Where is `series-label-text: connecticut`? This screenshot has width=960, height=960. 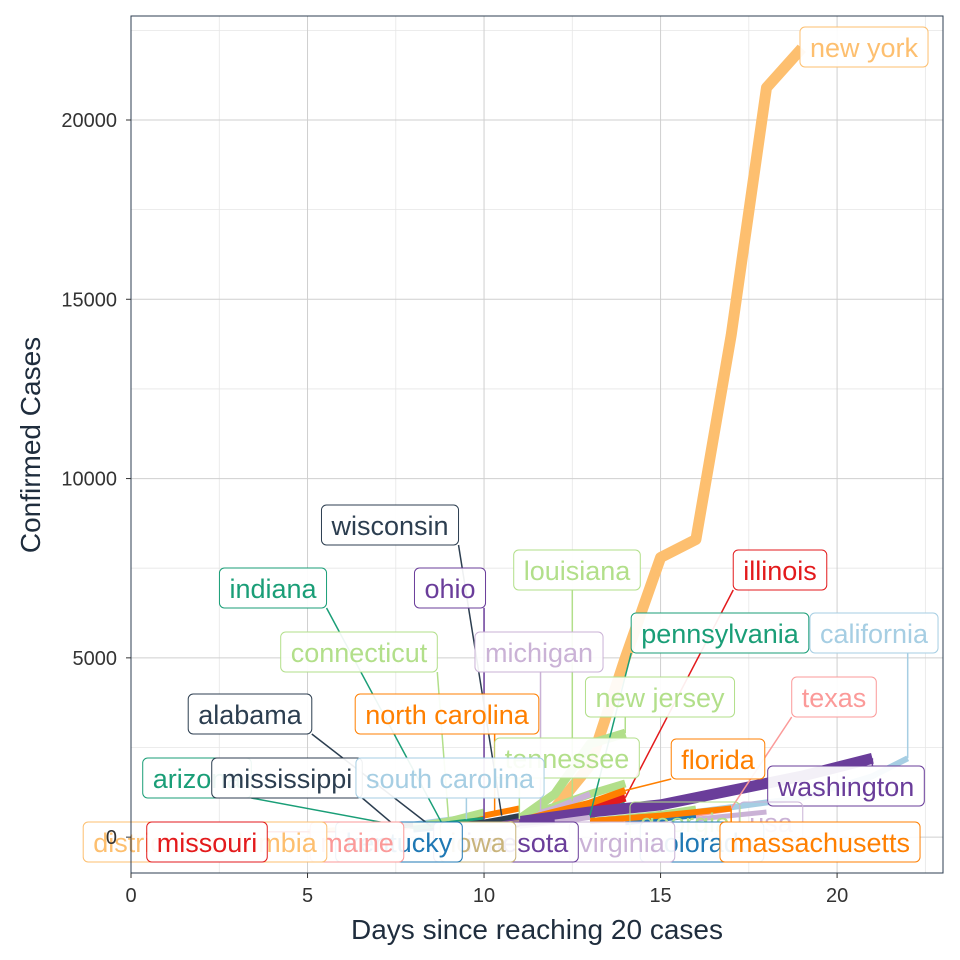 series-label-text: connecticut is located at coordinates (359, 653).